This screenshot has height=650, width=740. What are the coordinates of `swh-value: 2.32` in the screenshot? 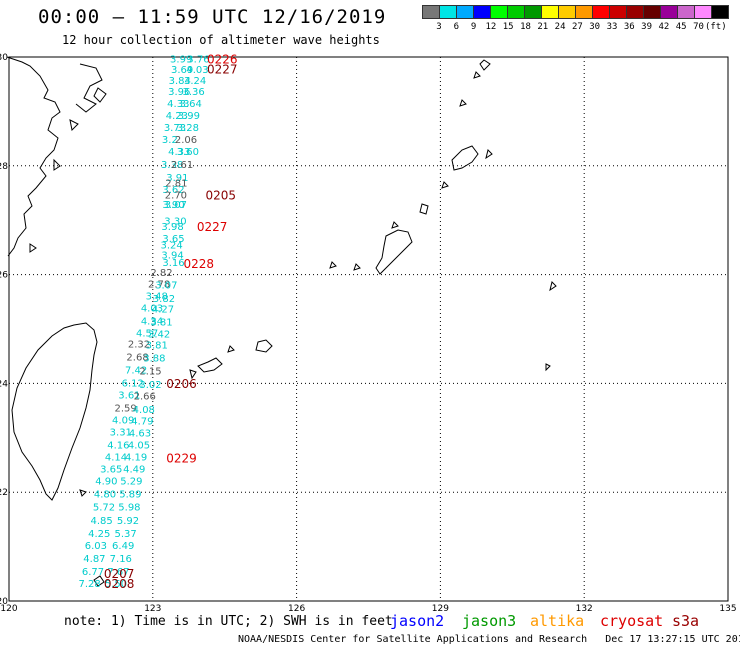 It's located at (139, 344).